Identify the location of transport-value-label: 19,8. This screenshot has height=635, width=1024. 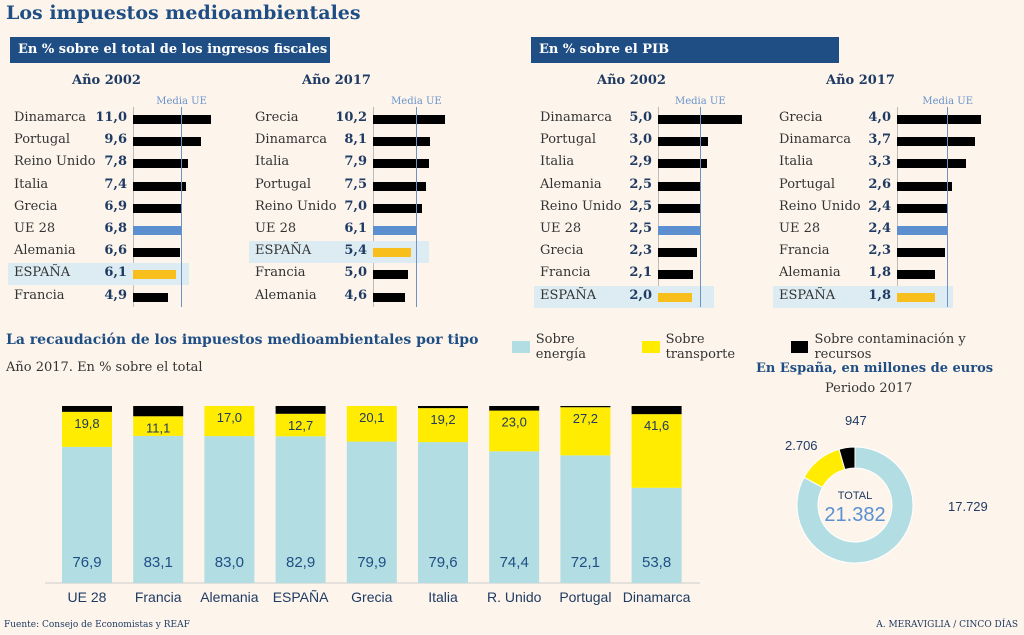
(86, 423).